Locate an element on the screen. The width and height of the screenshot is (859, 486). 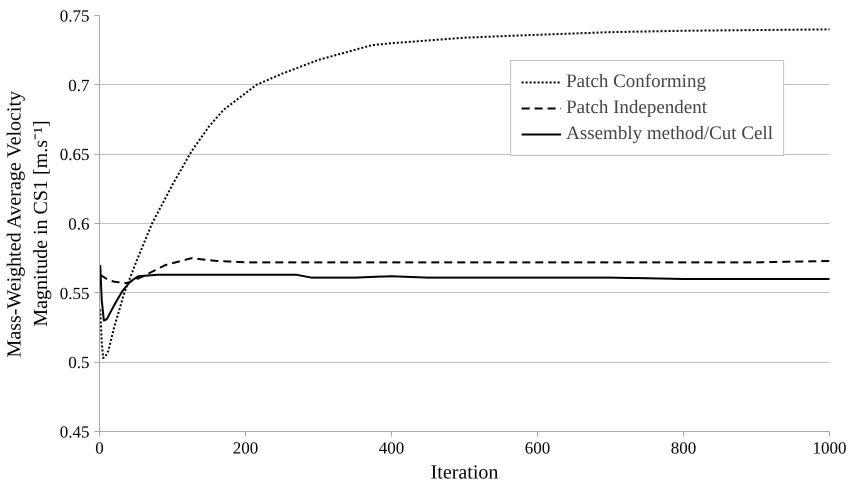
x-tick-label: 200 is located at coordinates (245, 448).